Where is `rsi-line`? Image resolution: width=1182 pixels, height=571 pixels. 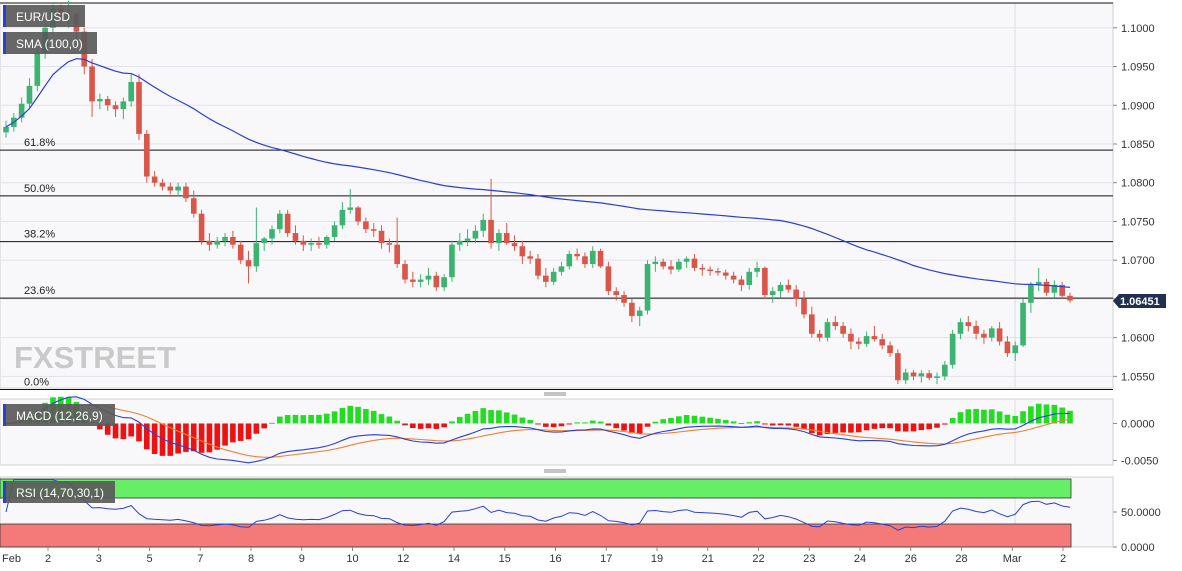 rsi-line is located at coordinates (538, 505).